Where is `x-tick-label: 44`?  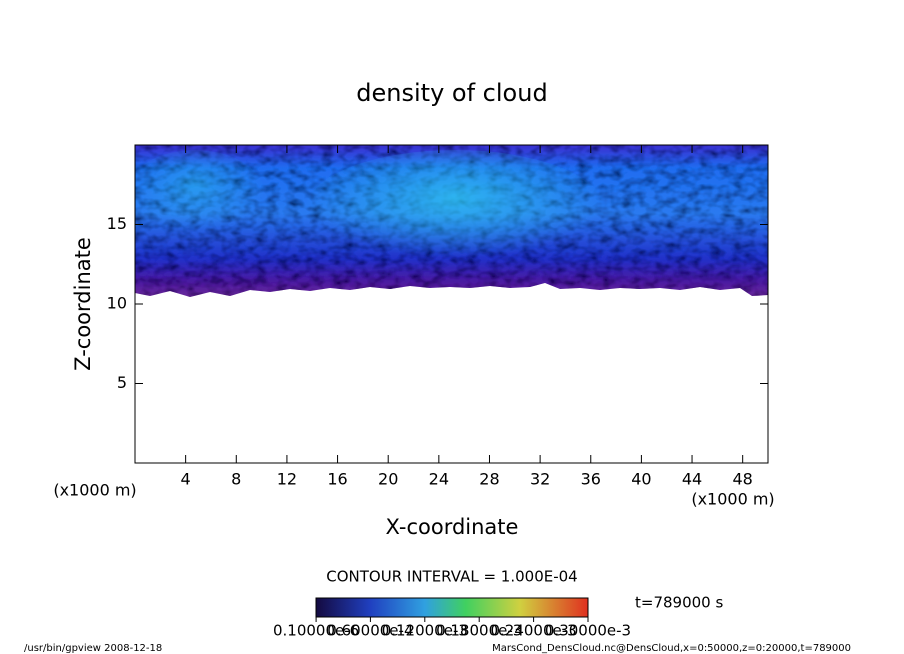 x-tick-label: 44 is located at coordinates (692, 479).